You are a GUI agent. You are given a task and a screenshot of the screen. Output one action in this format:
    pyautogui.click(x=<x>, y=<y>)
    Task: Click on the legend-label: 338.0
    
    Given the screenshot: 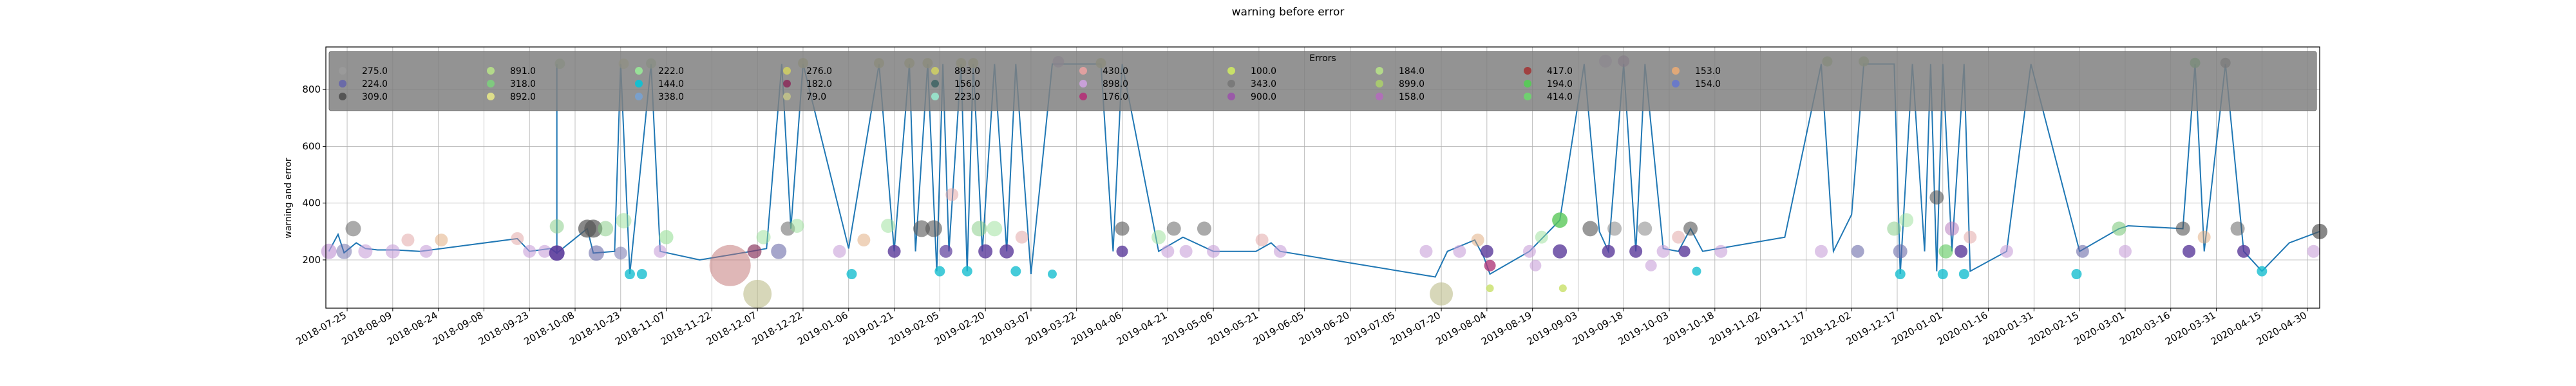 What is the action you would take?
    pyautogui.click(x=671, y=97)
    